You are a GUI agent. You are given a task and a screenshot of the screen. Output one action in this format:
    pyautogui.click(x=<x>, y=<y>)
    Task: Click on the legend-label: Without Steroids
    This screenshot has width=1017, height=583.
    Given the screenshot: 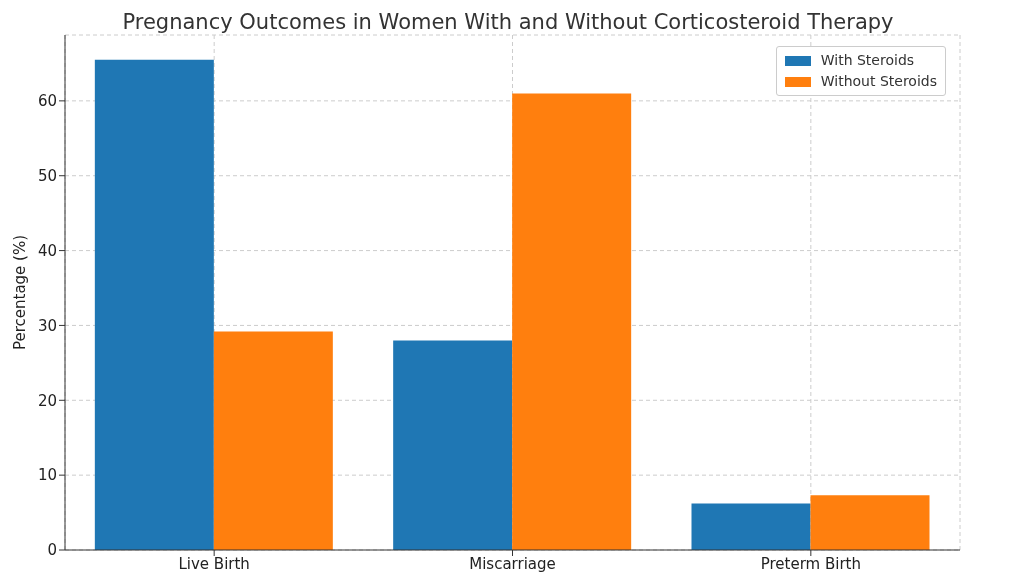 What is the action you would take?
    pyautogui.click(x=878, y=81)
    